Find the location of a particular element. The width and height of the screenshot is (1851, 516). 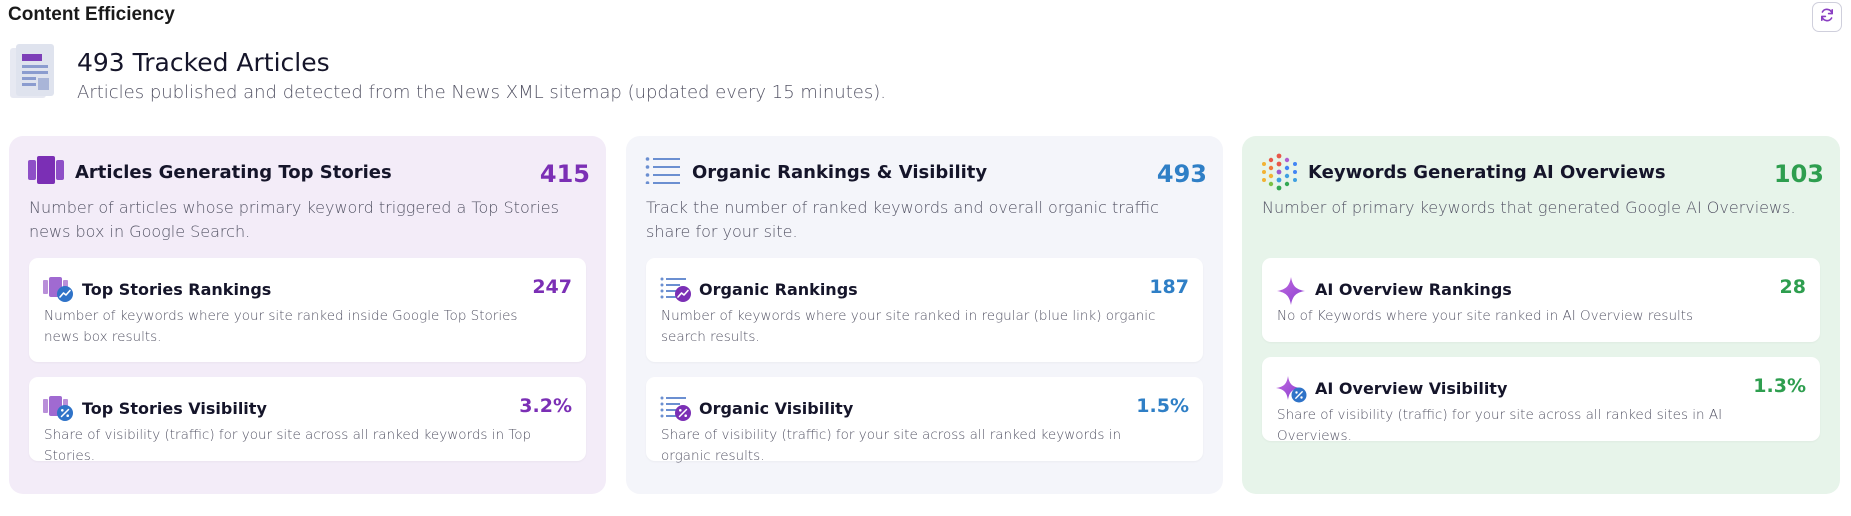

panel-value: 493 is located at coordinates (1181, 174).